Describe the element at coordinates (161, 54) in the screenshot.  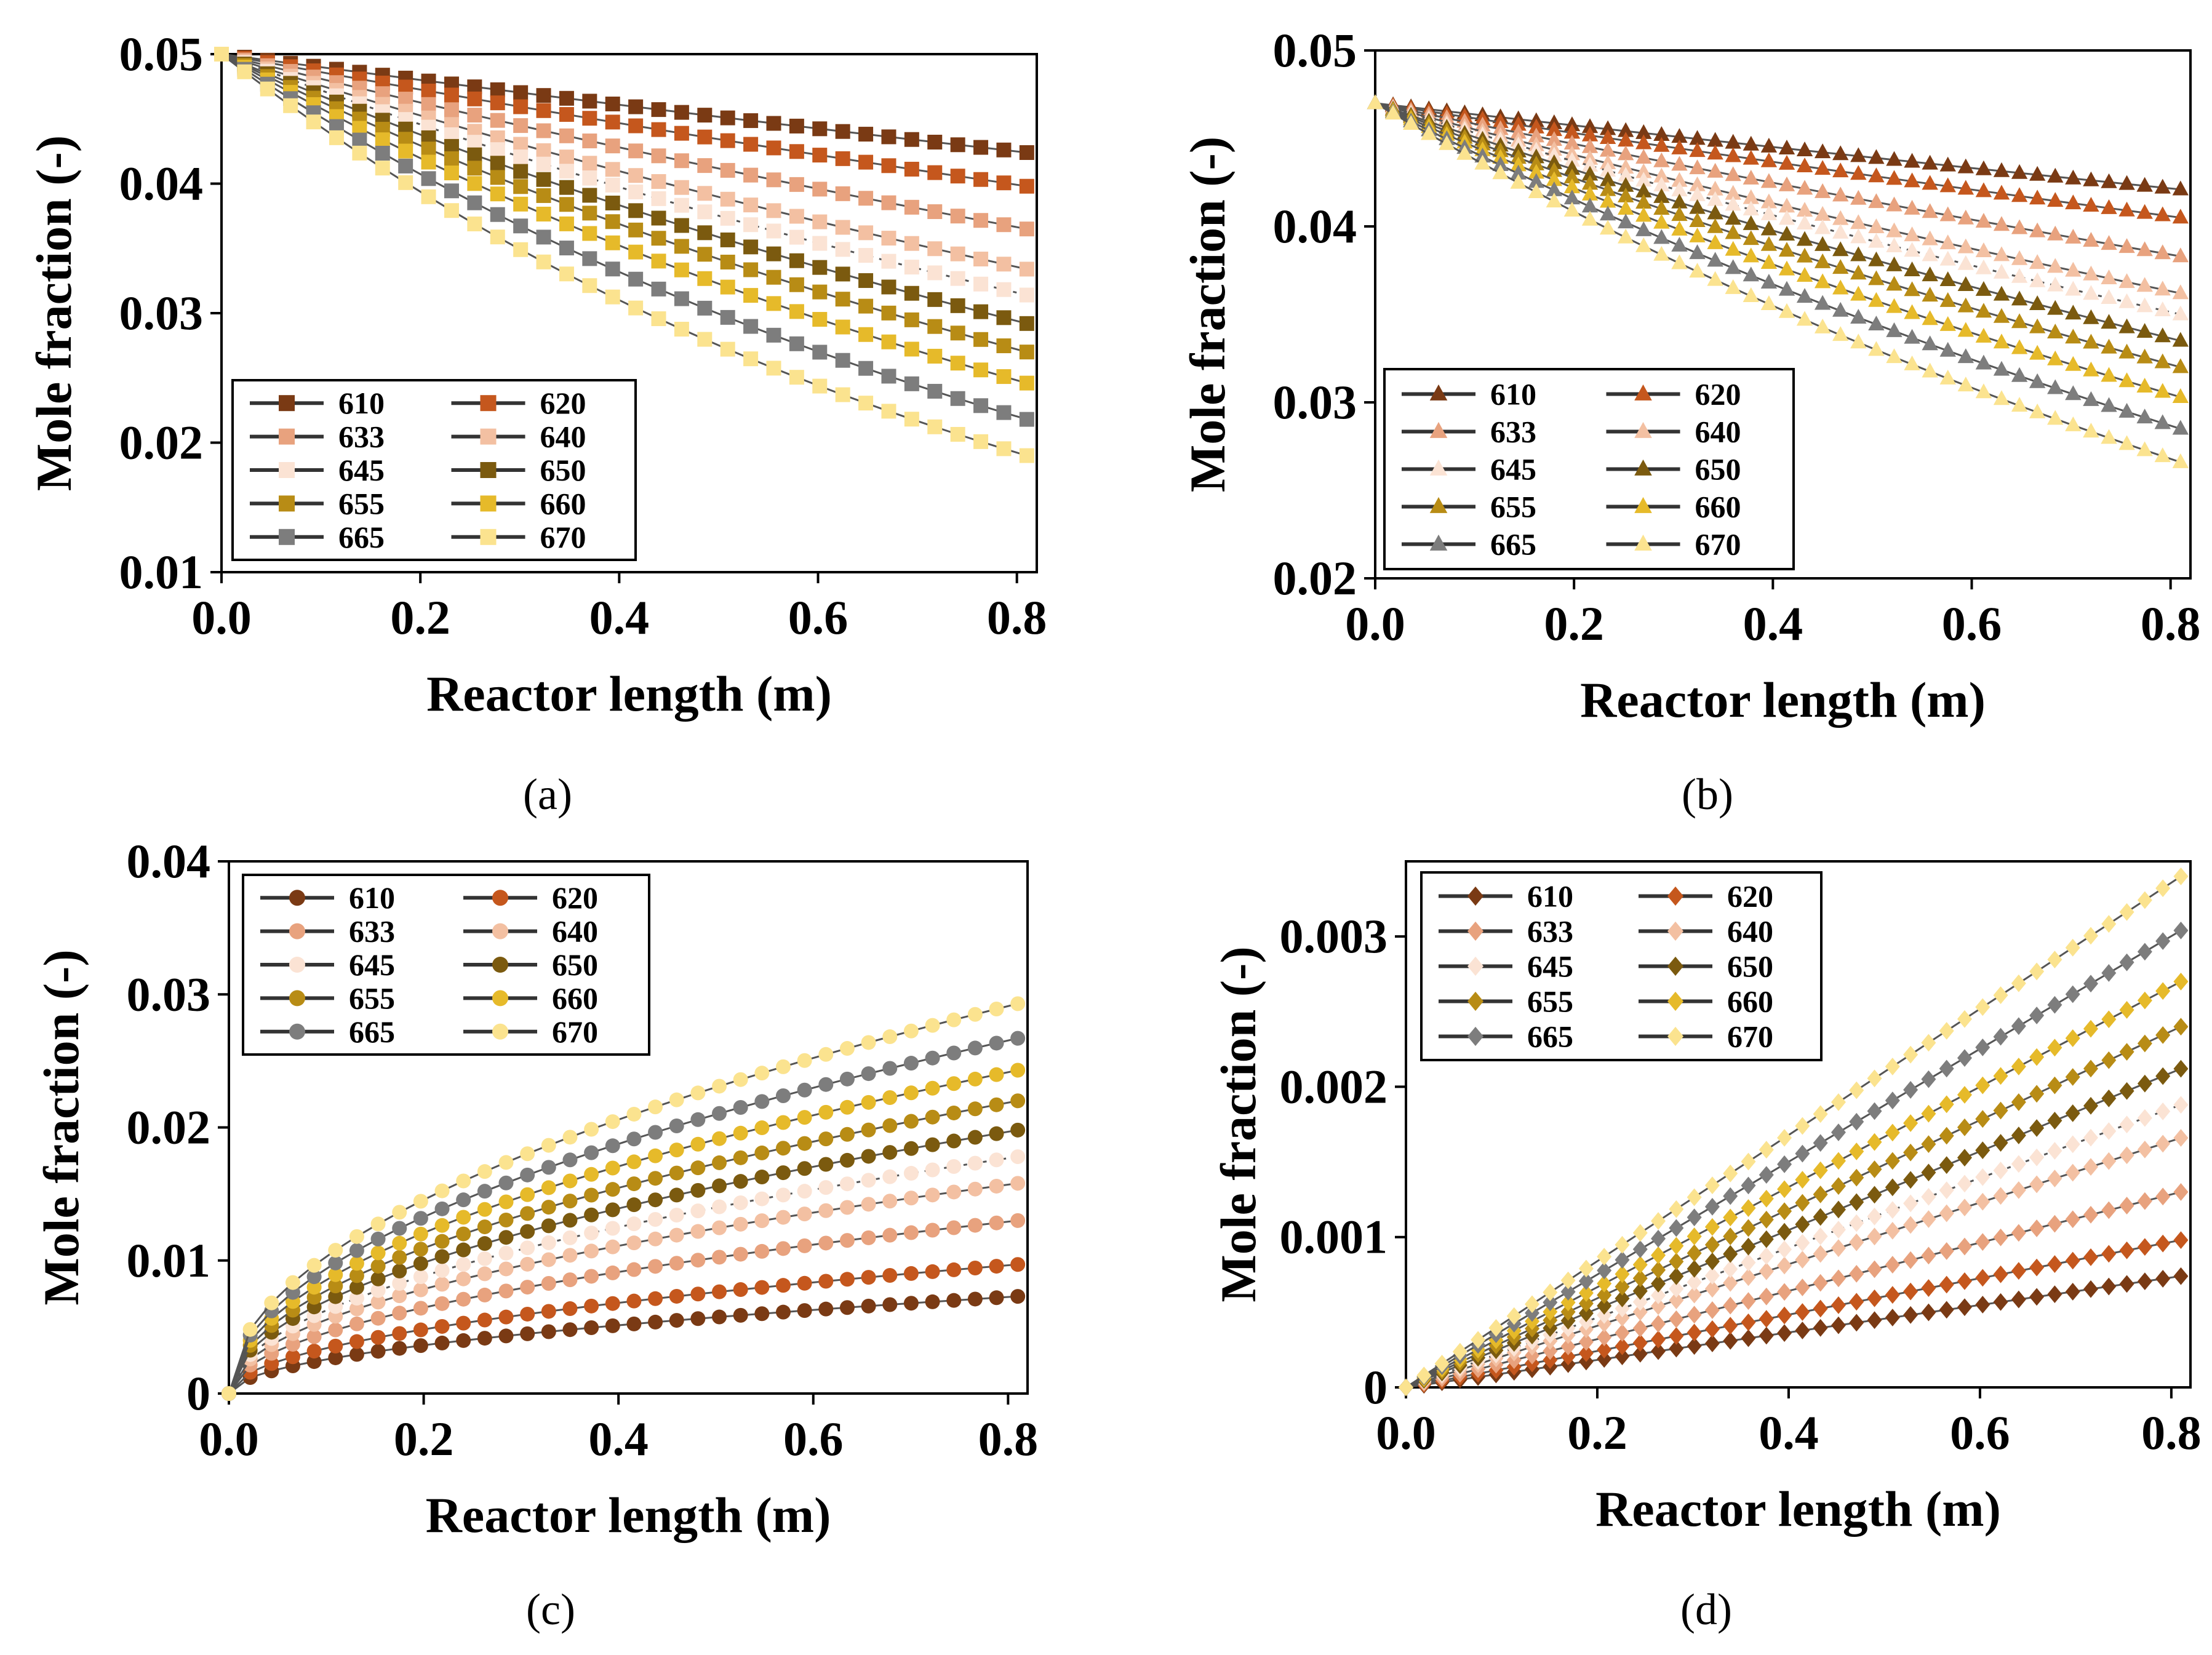
I see `y-tick-label: 0.05` at that location.